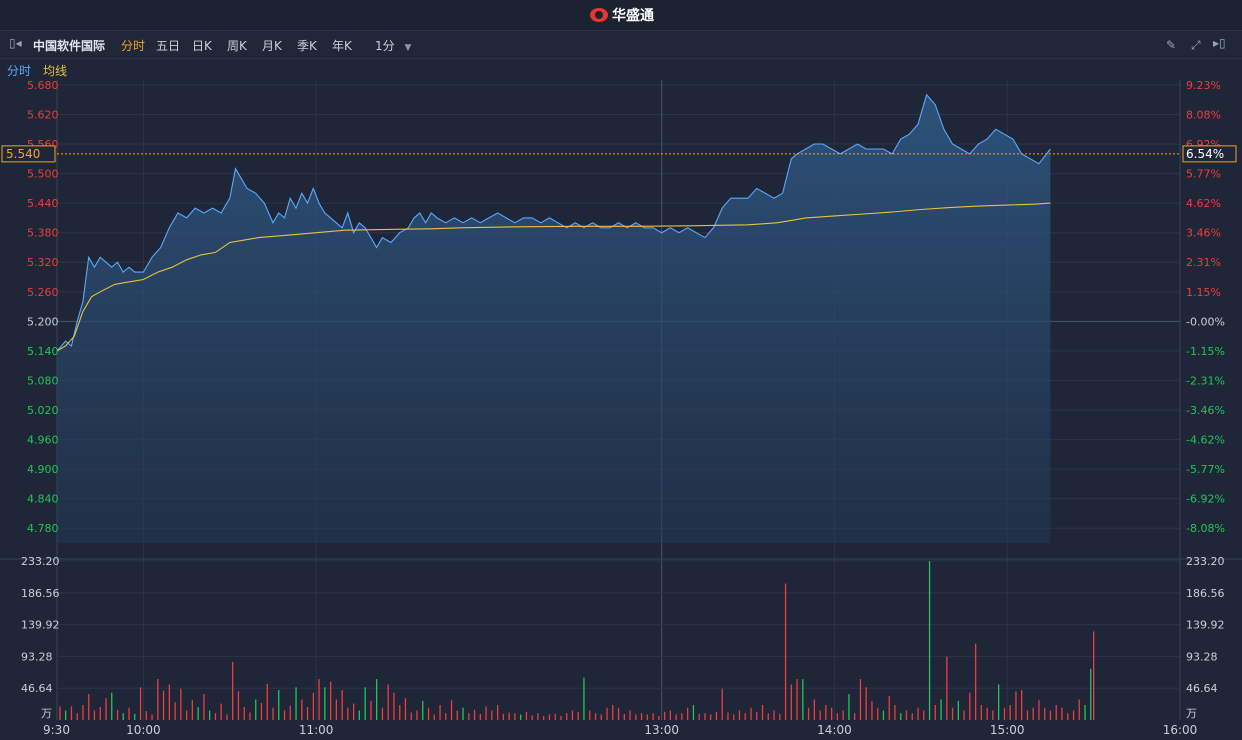 The width and height of the screenshot is (1242, 740). What do you see at coordinates (1205, 321) in the screenshot?
I see `pct-tick-label: -0.00%` at bounding box center [1205, 321].